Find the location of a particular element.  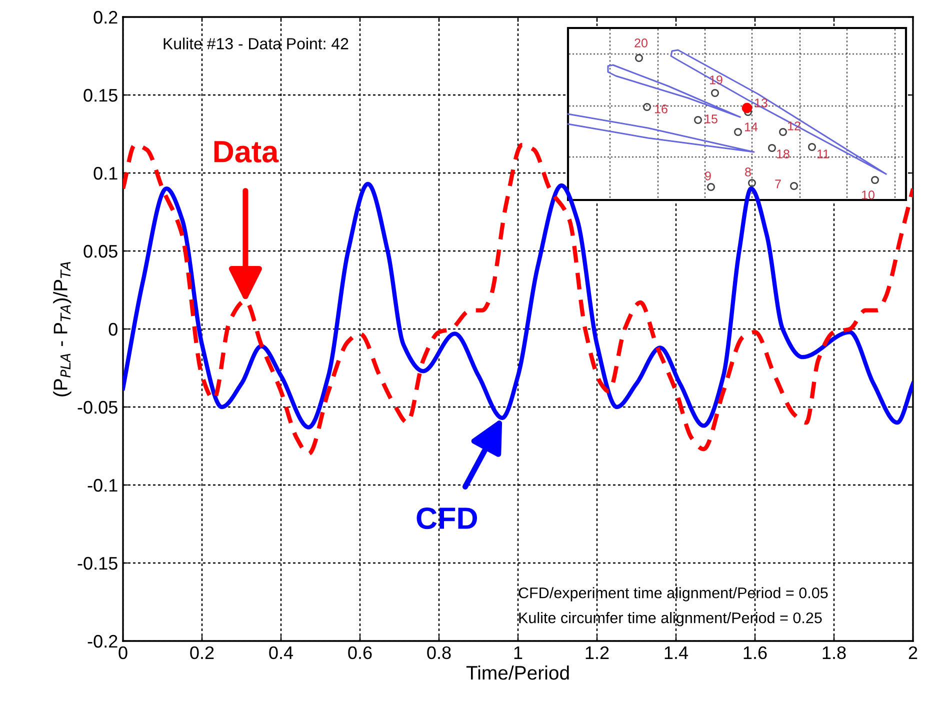

x-tick-label: 0.8 is located at coordinates (439, 653).